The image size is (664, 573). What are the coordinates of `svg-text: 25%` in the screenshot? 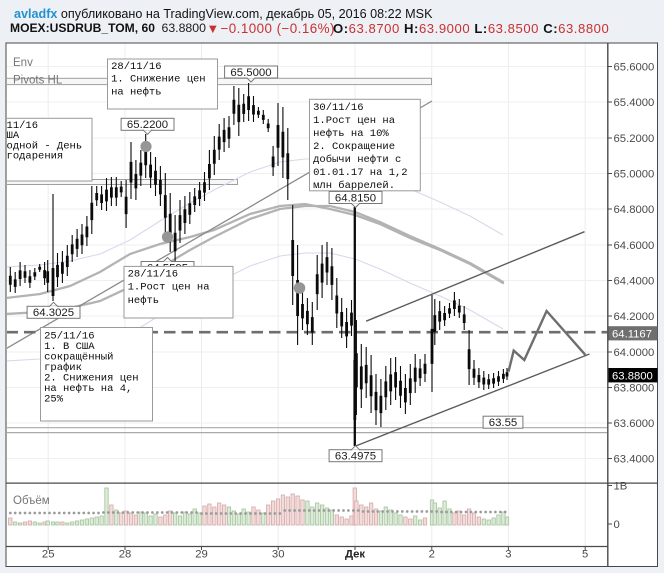 It's located at (54, 399).